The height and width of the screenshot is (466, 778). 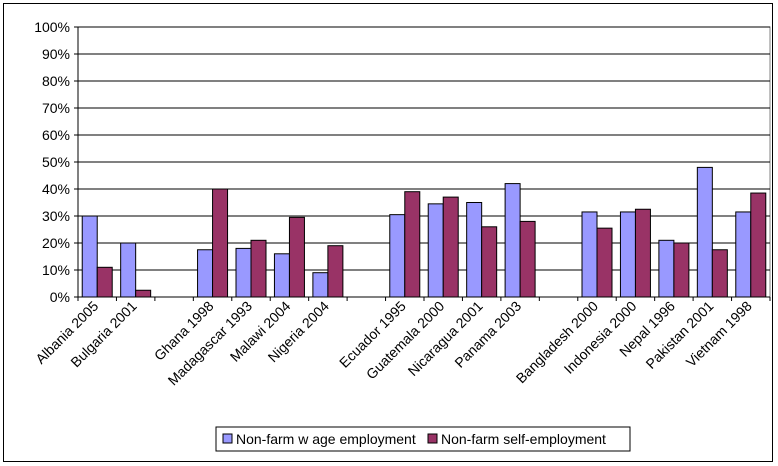 I want to click on y-tick-label: 70%, so click(x=56, y=108).